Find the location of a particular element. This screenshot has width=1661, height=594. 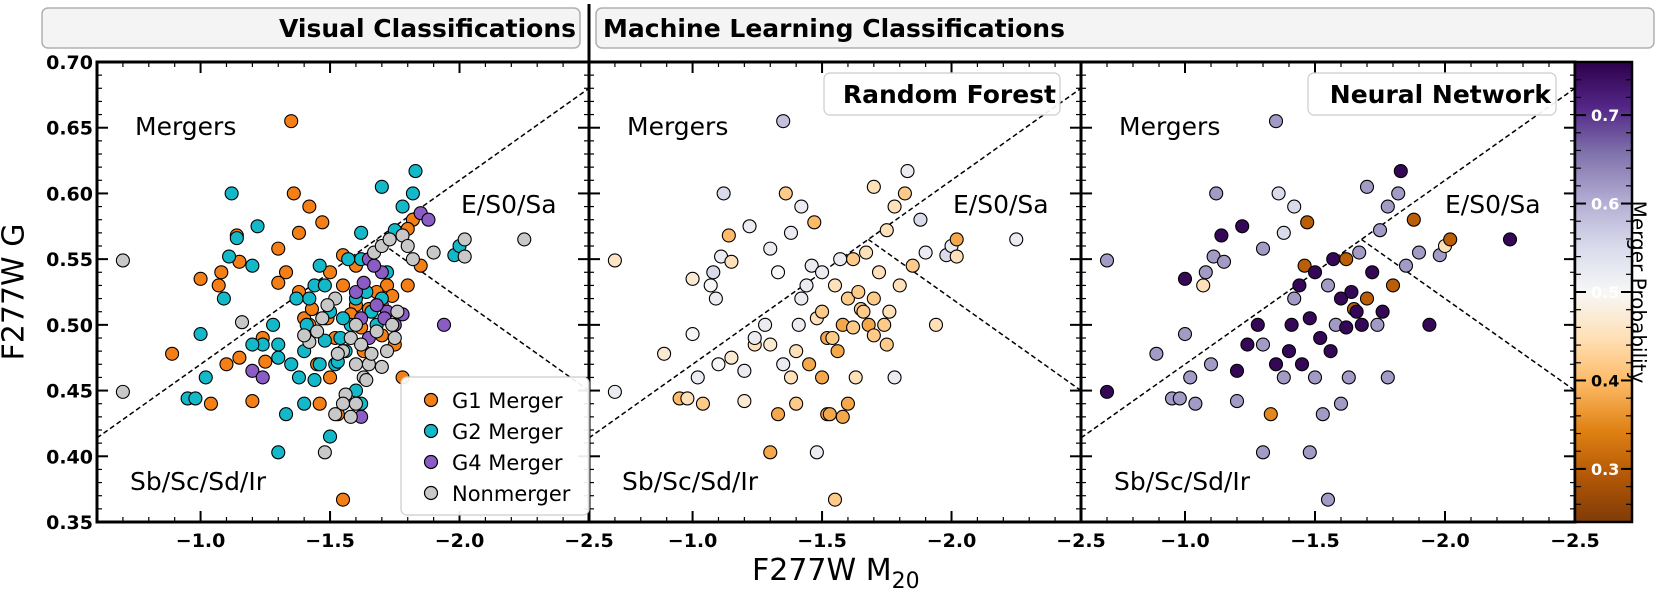

y-tick-label: 0.55 is located at coordinates (69, 260).